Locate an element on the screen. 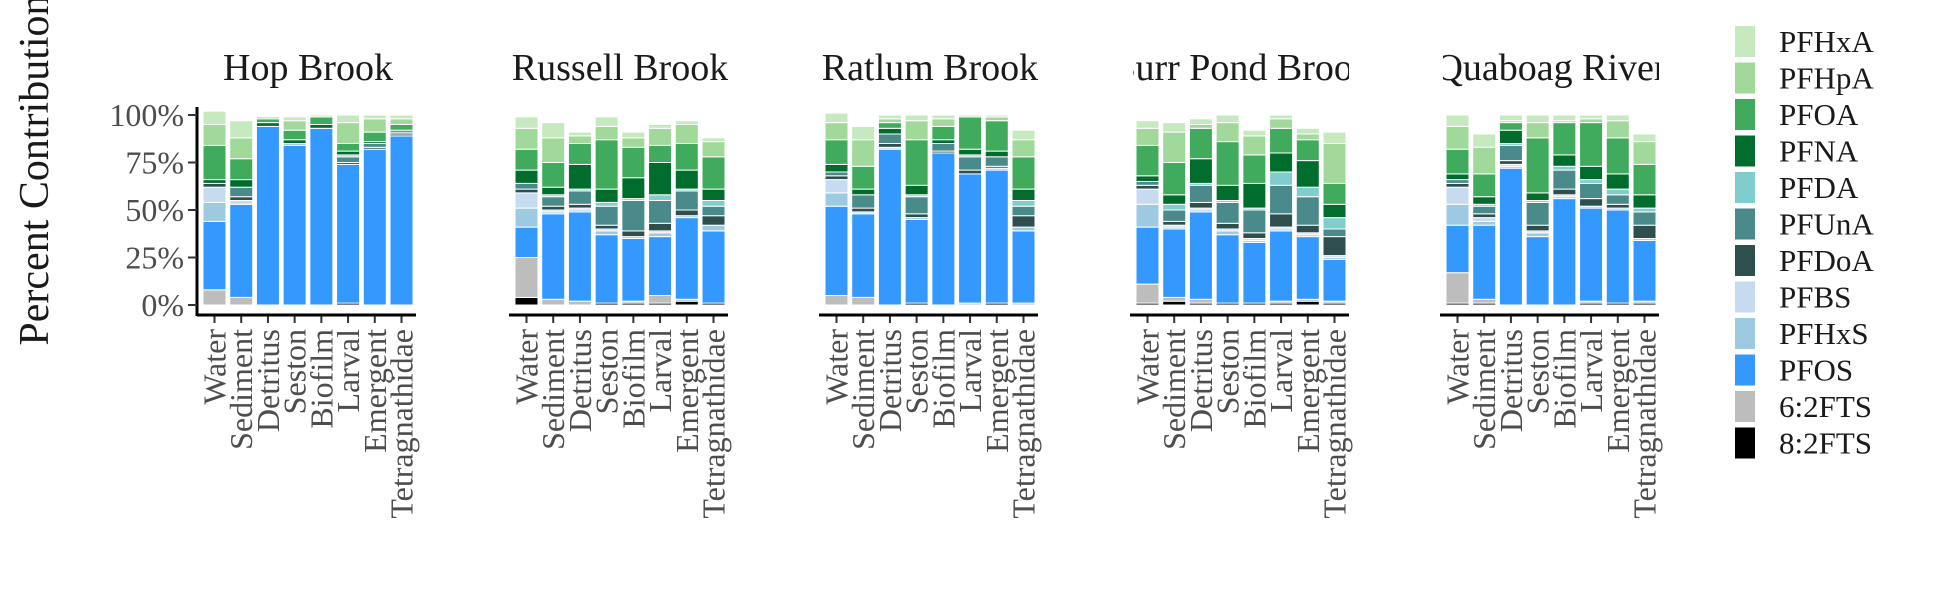 This screenshot has height=600, width=1950. legend-label: PFHxA is located at coordinates (1826, 41).